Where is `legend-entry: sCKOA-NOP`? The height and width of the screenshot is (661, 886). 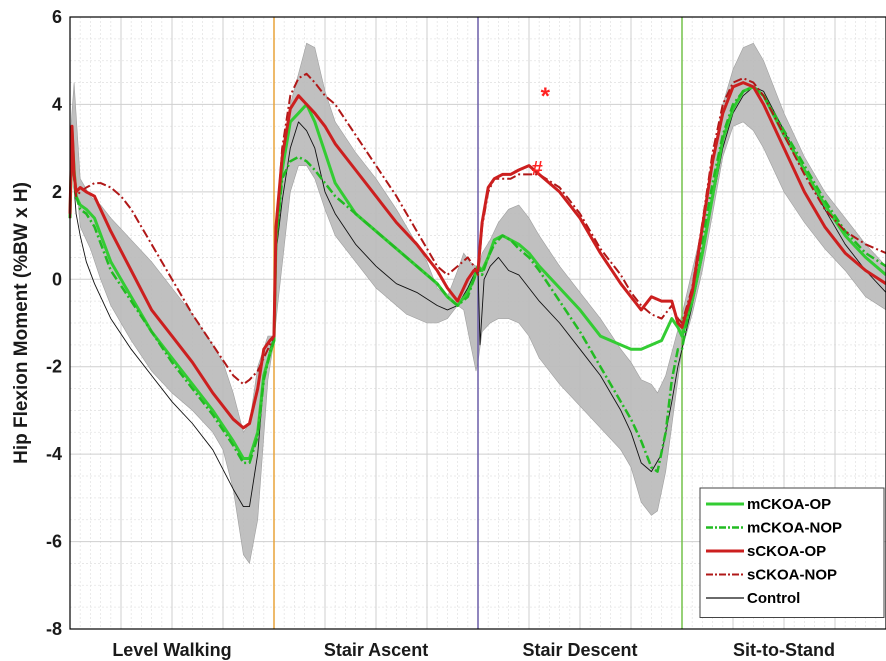 legend-entry: sCKOA-NOP is located at coordinates (792, 575).